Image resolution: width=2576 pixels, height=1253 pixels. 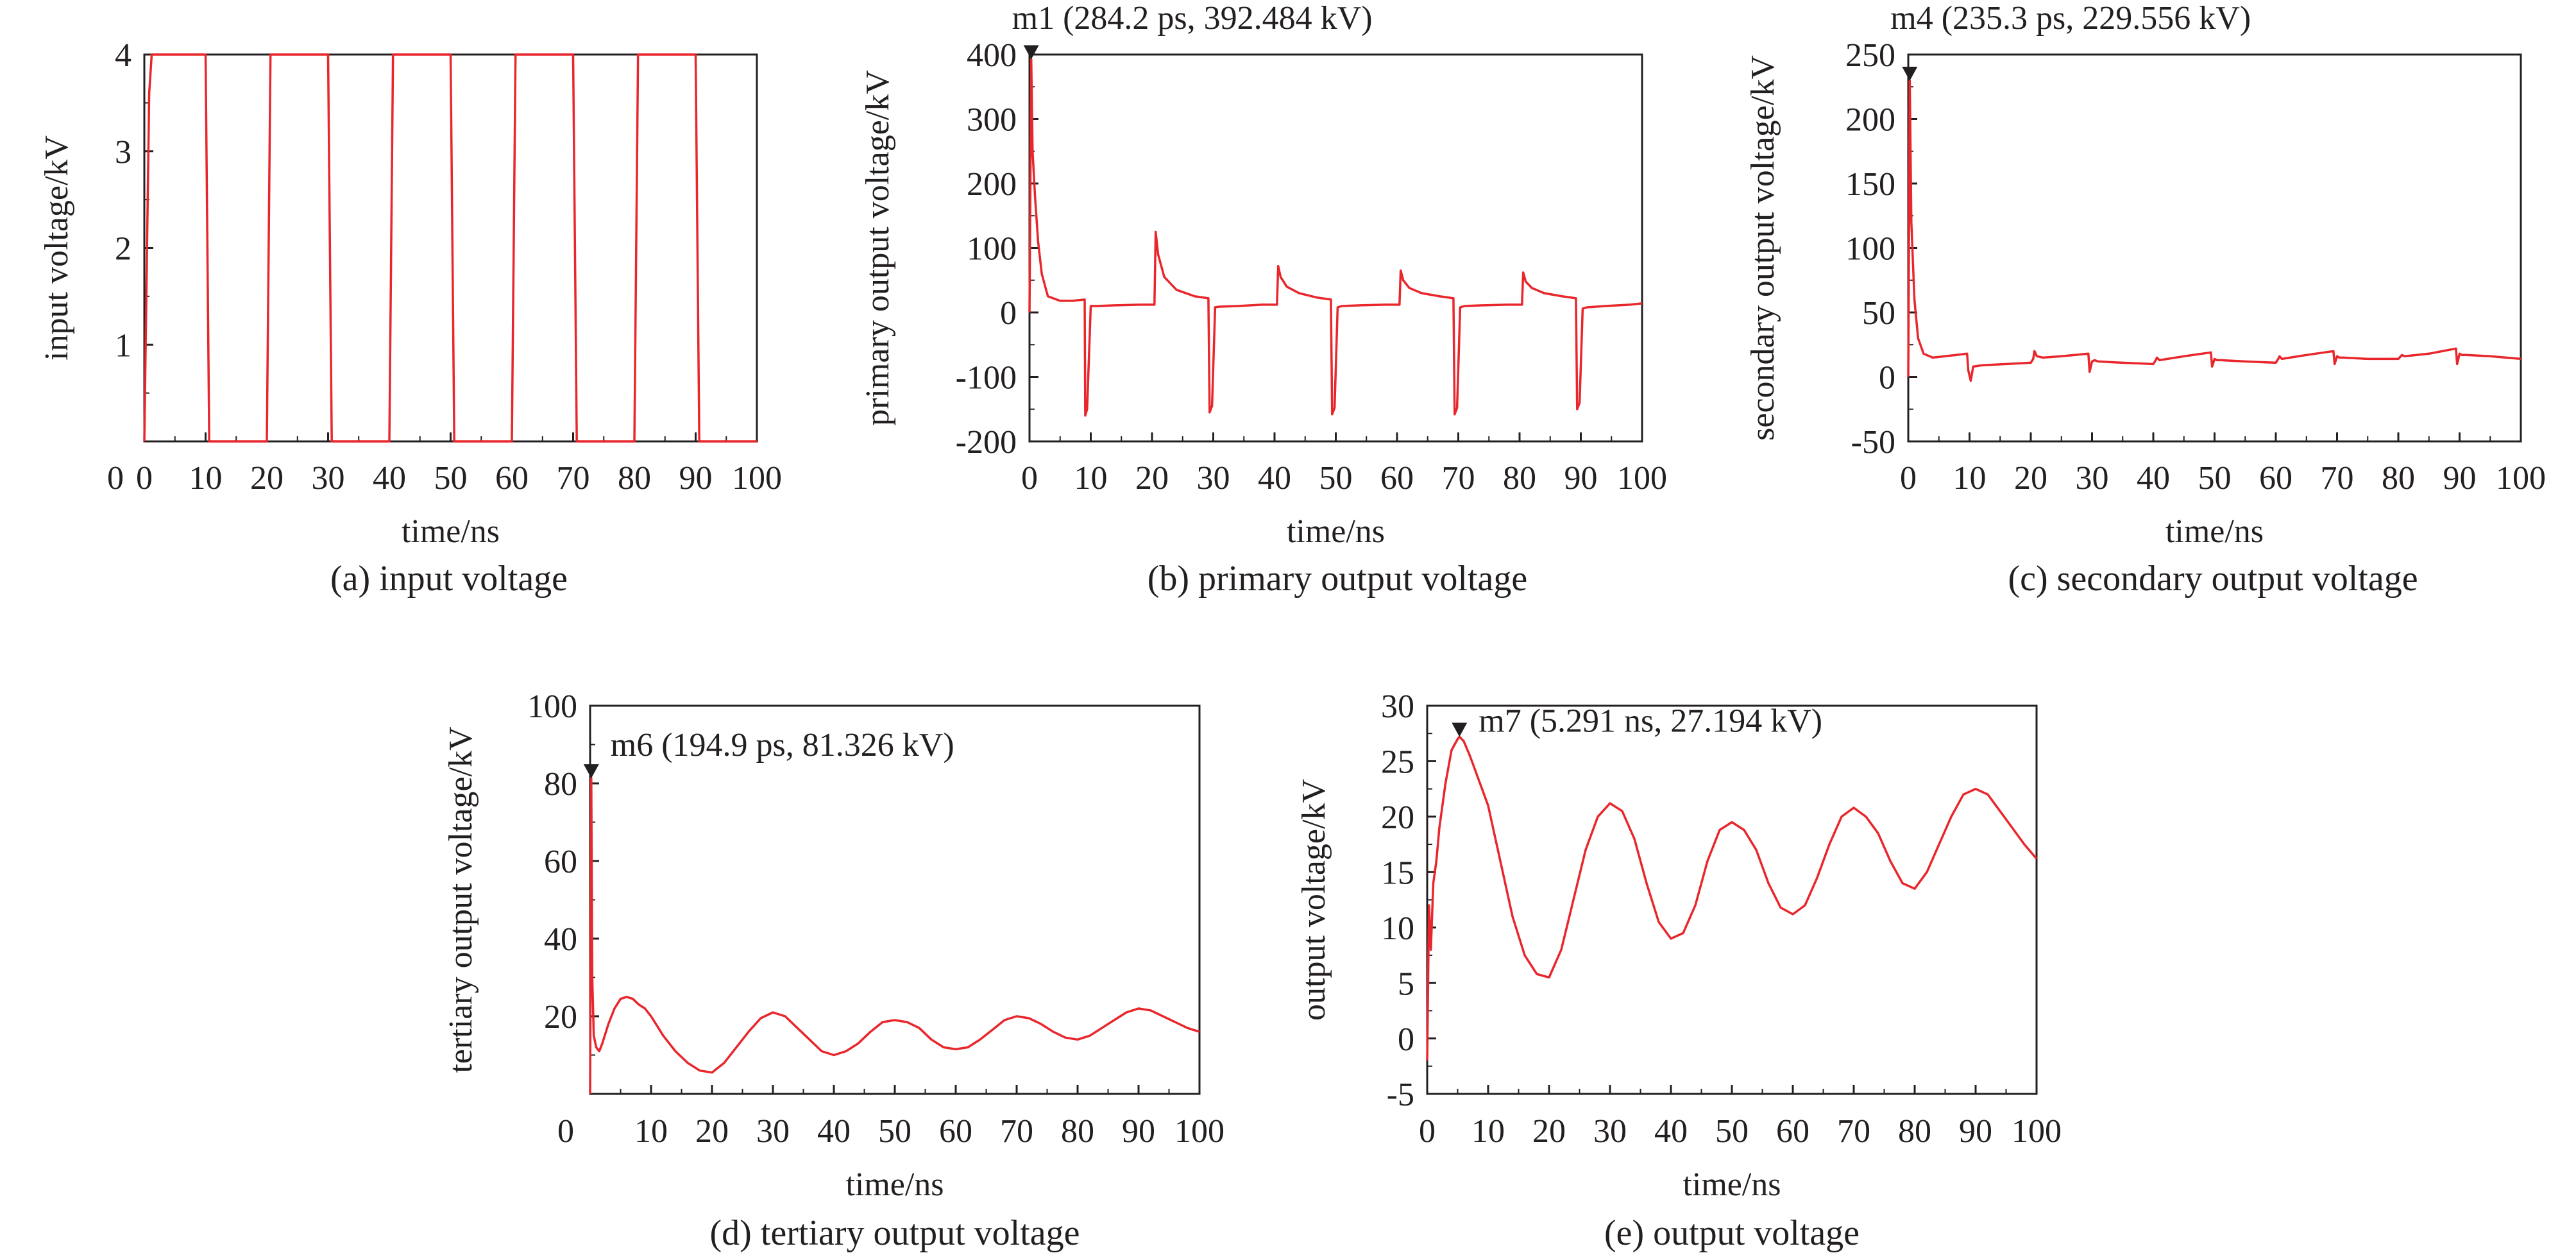 I want to click on y-axis-label: secondary output voltage/kV, so click(x=1763, y=248).